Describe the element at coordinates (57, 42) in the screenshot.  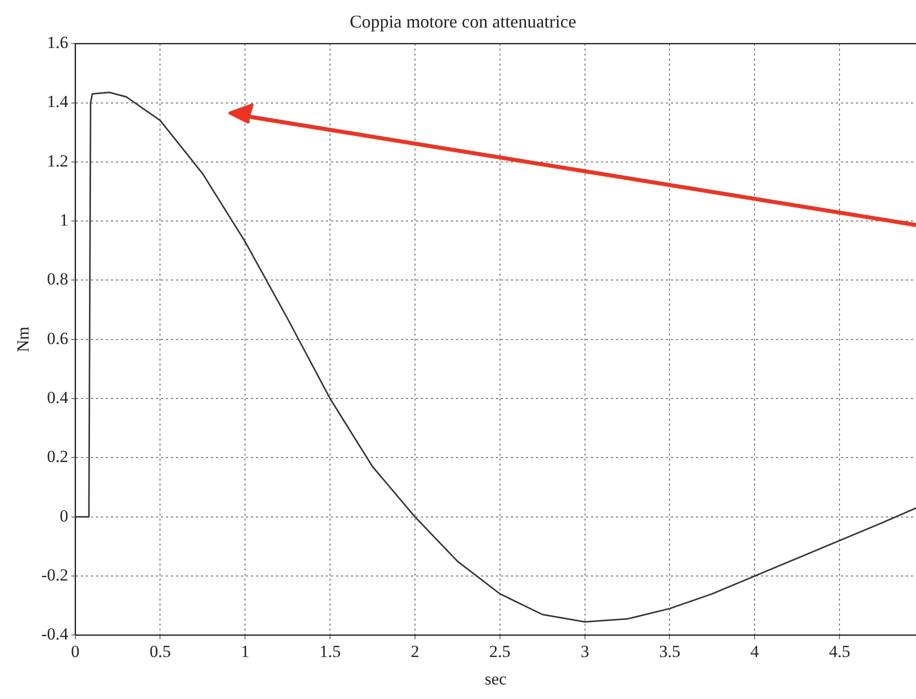
I see `y-tick-label: 1.6` at that location.